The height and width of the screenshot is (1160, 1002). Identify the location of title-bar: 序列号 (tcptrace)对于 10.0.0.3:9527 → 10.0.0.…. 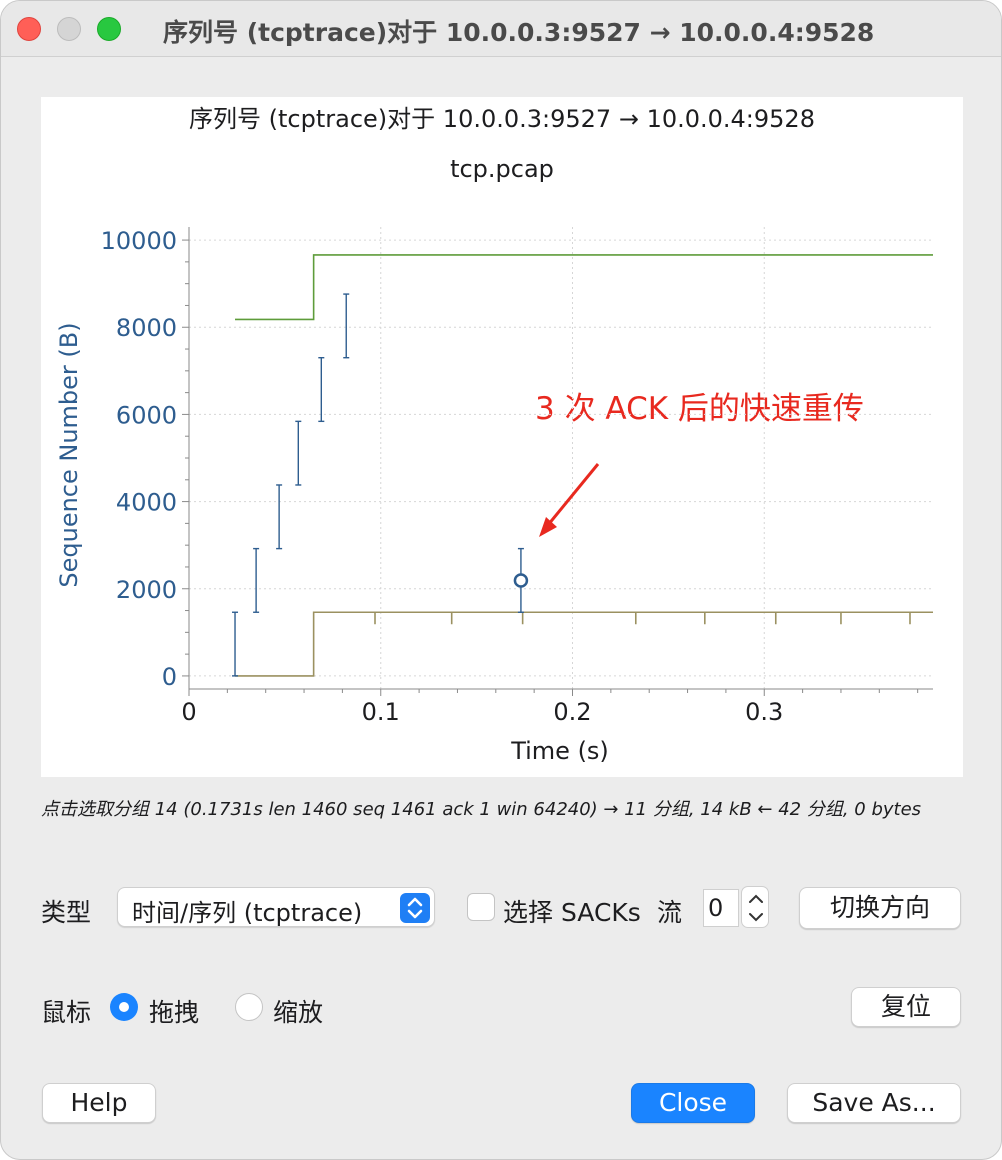
(501, 29).